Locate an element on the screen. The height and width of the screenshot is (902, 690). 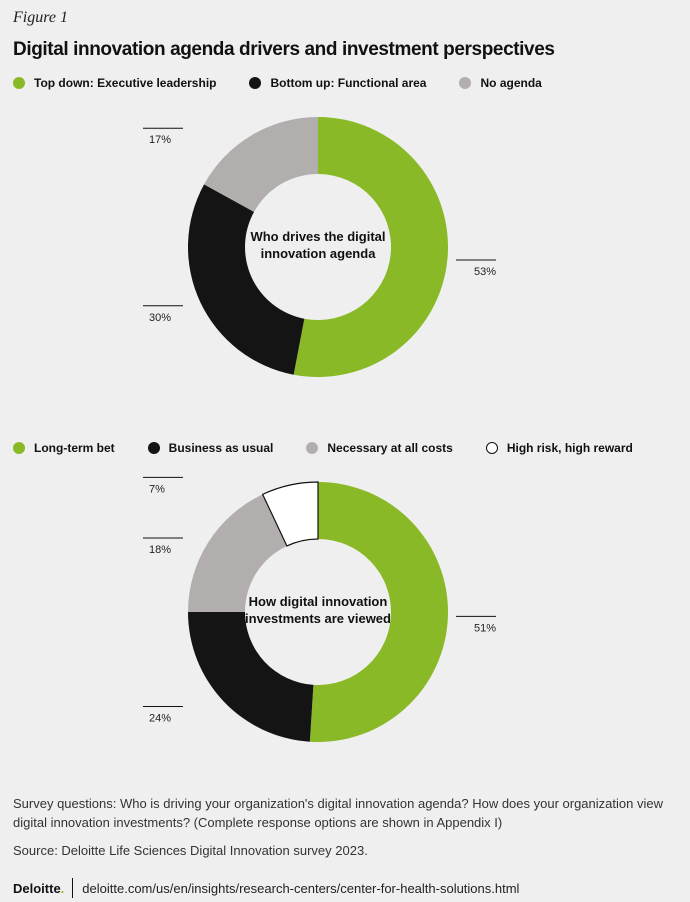
deloitte-logo: Deloitte. is located at coordinates (39, 888).